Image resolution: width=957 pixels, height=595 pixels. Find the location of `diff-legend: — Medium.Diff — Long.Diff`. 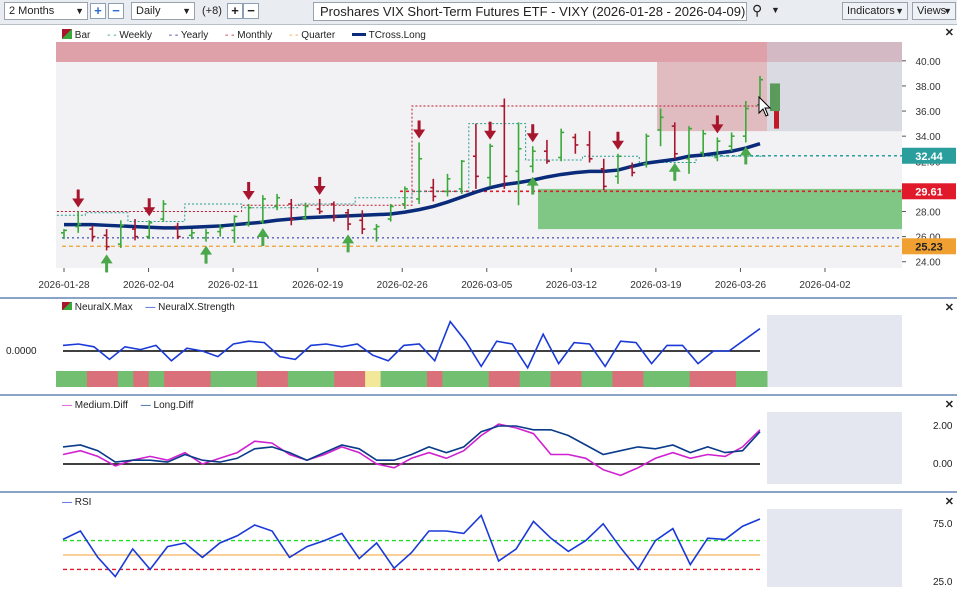

diff-legend: — Medium.Diff — Long.Diff is located at coordinates (127, 405).